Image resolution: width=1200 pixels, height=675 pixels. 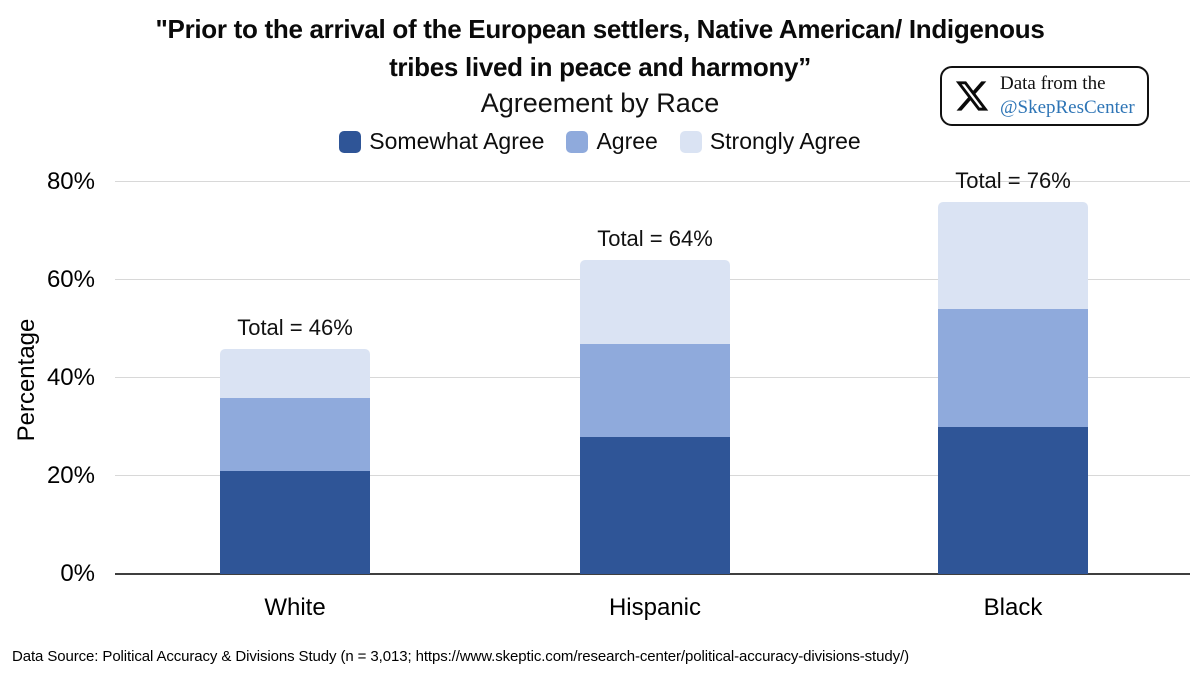 What do you see at coordinates (1013, 607) in the screenshot?
I see `x-axis-category-label: Black` at bounding box center [1013, 607].